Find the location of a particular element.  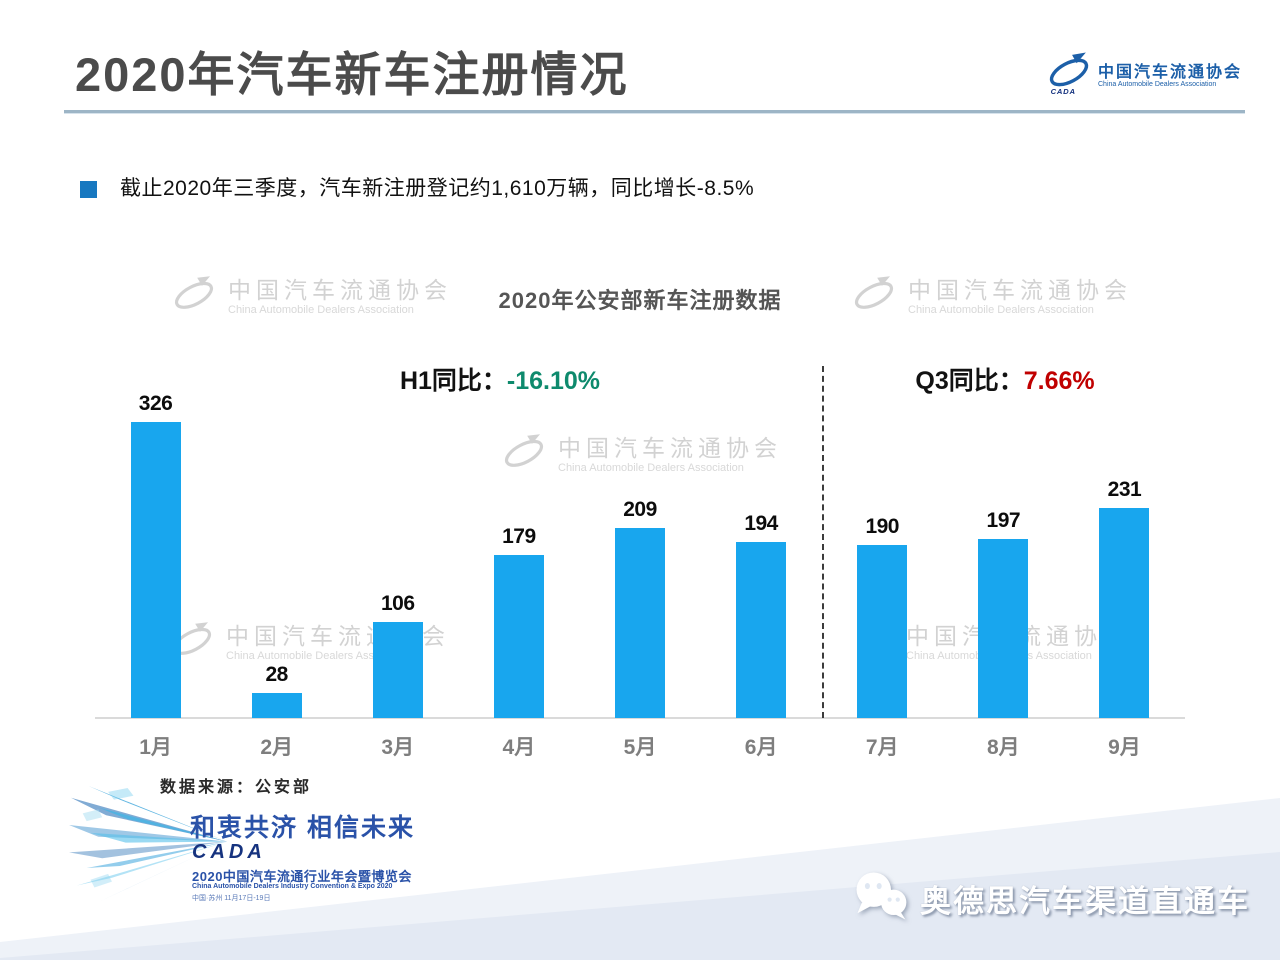

annotation-h1-label: H1同比： is located at coordinates (453, 381).